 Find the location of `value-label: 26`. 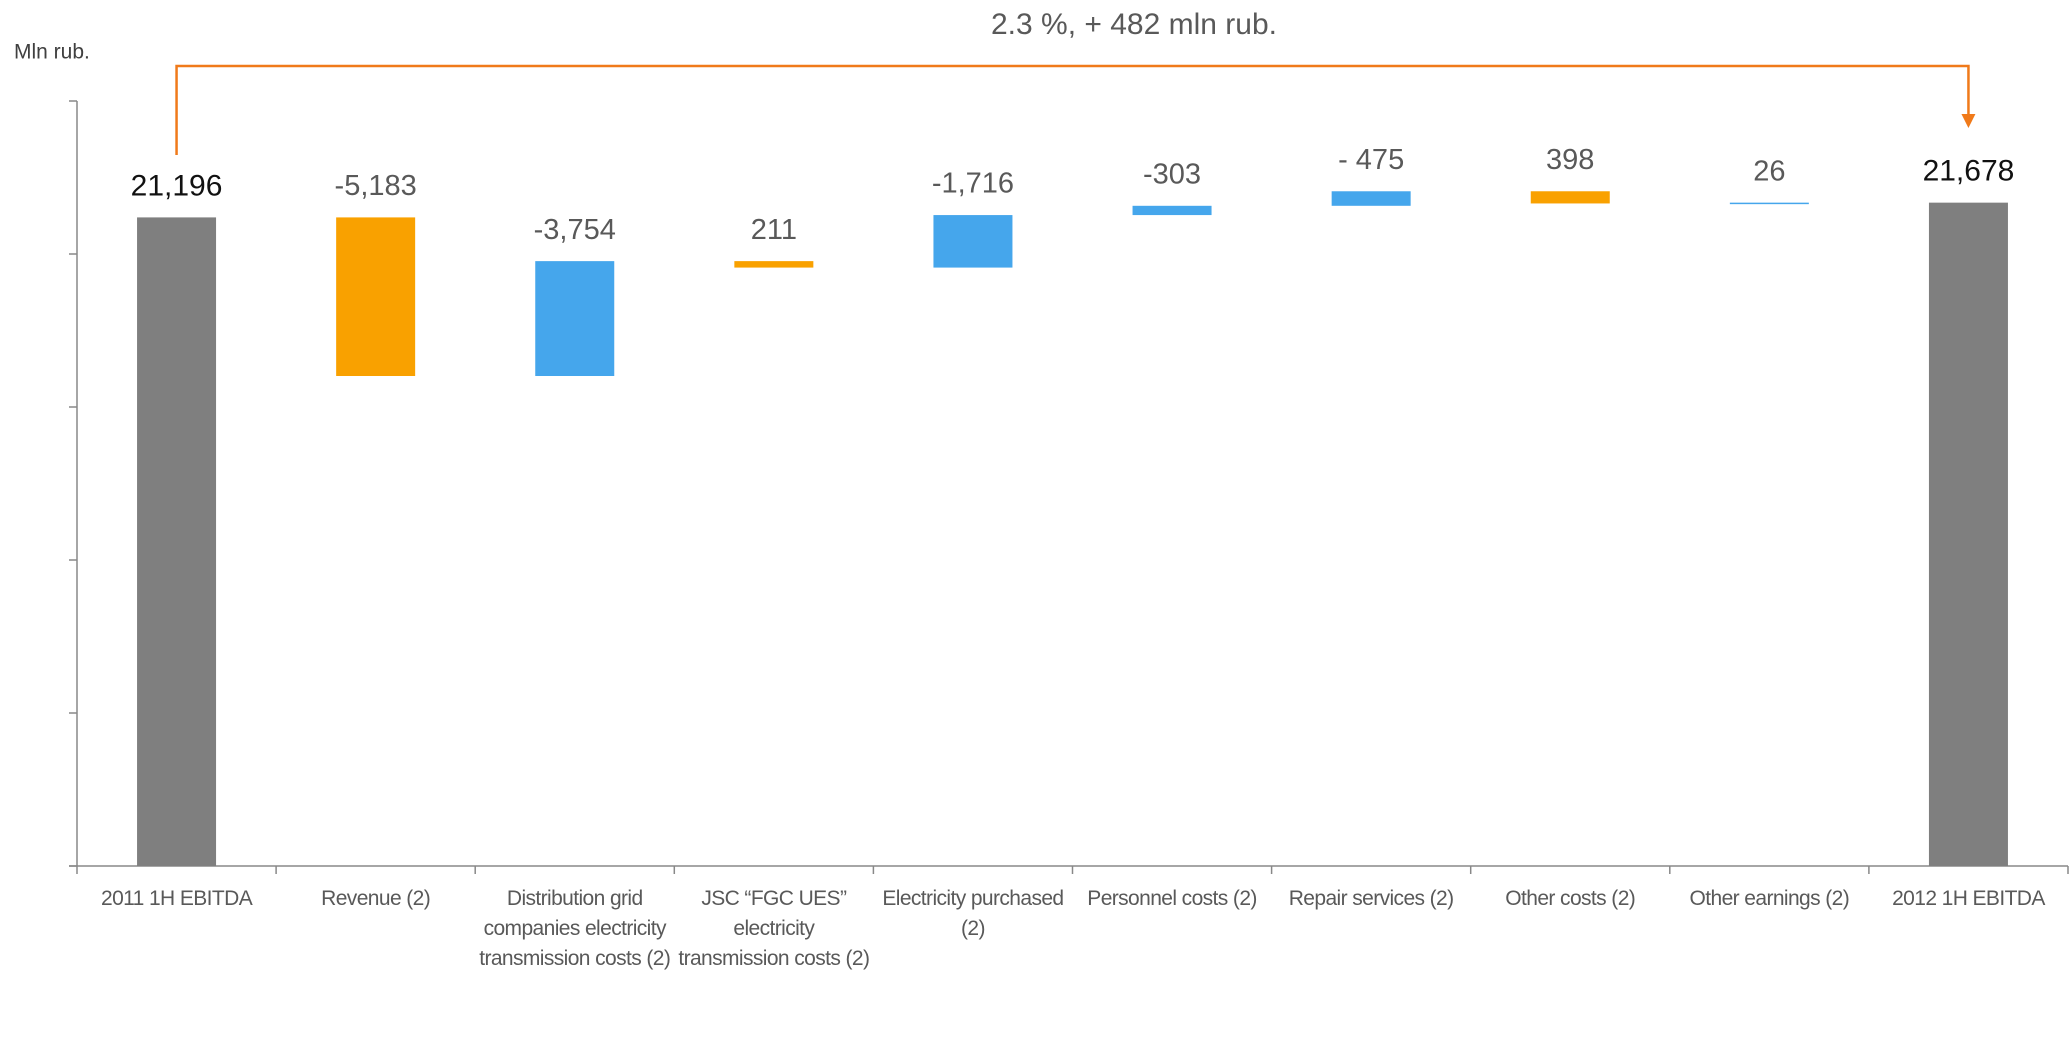

value-label: 26 is located at coordinates (1769, 171).